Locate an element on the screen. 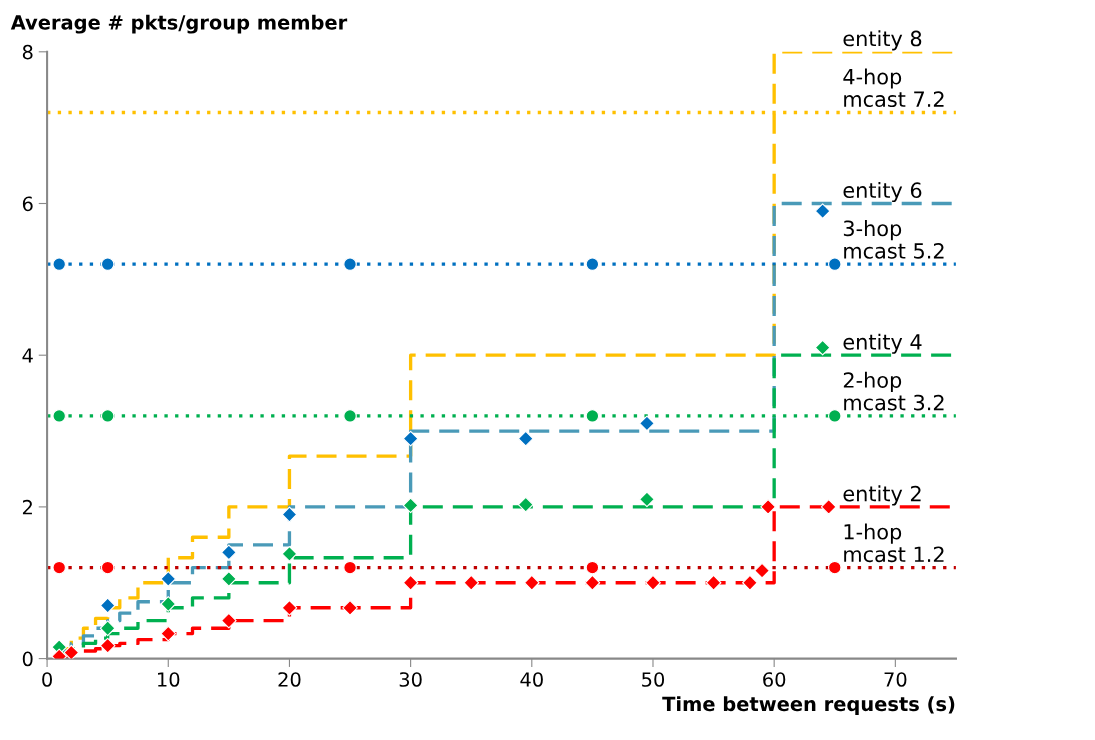  series-label: entity 6 is located at coordinates (882, 192).